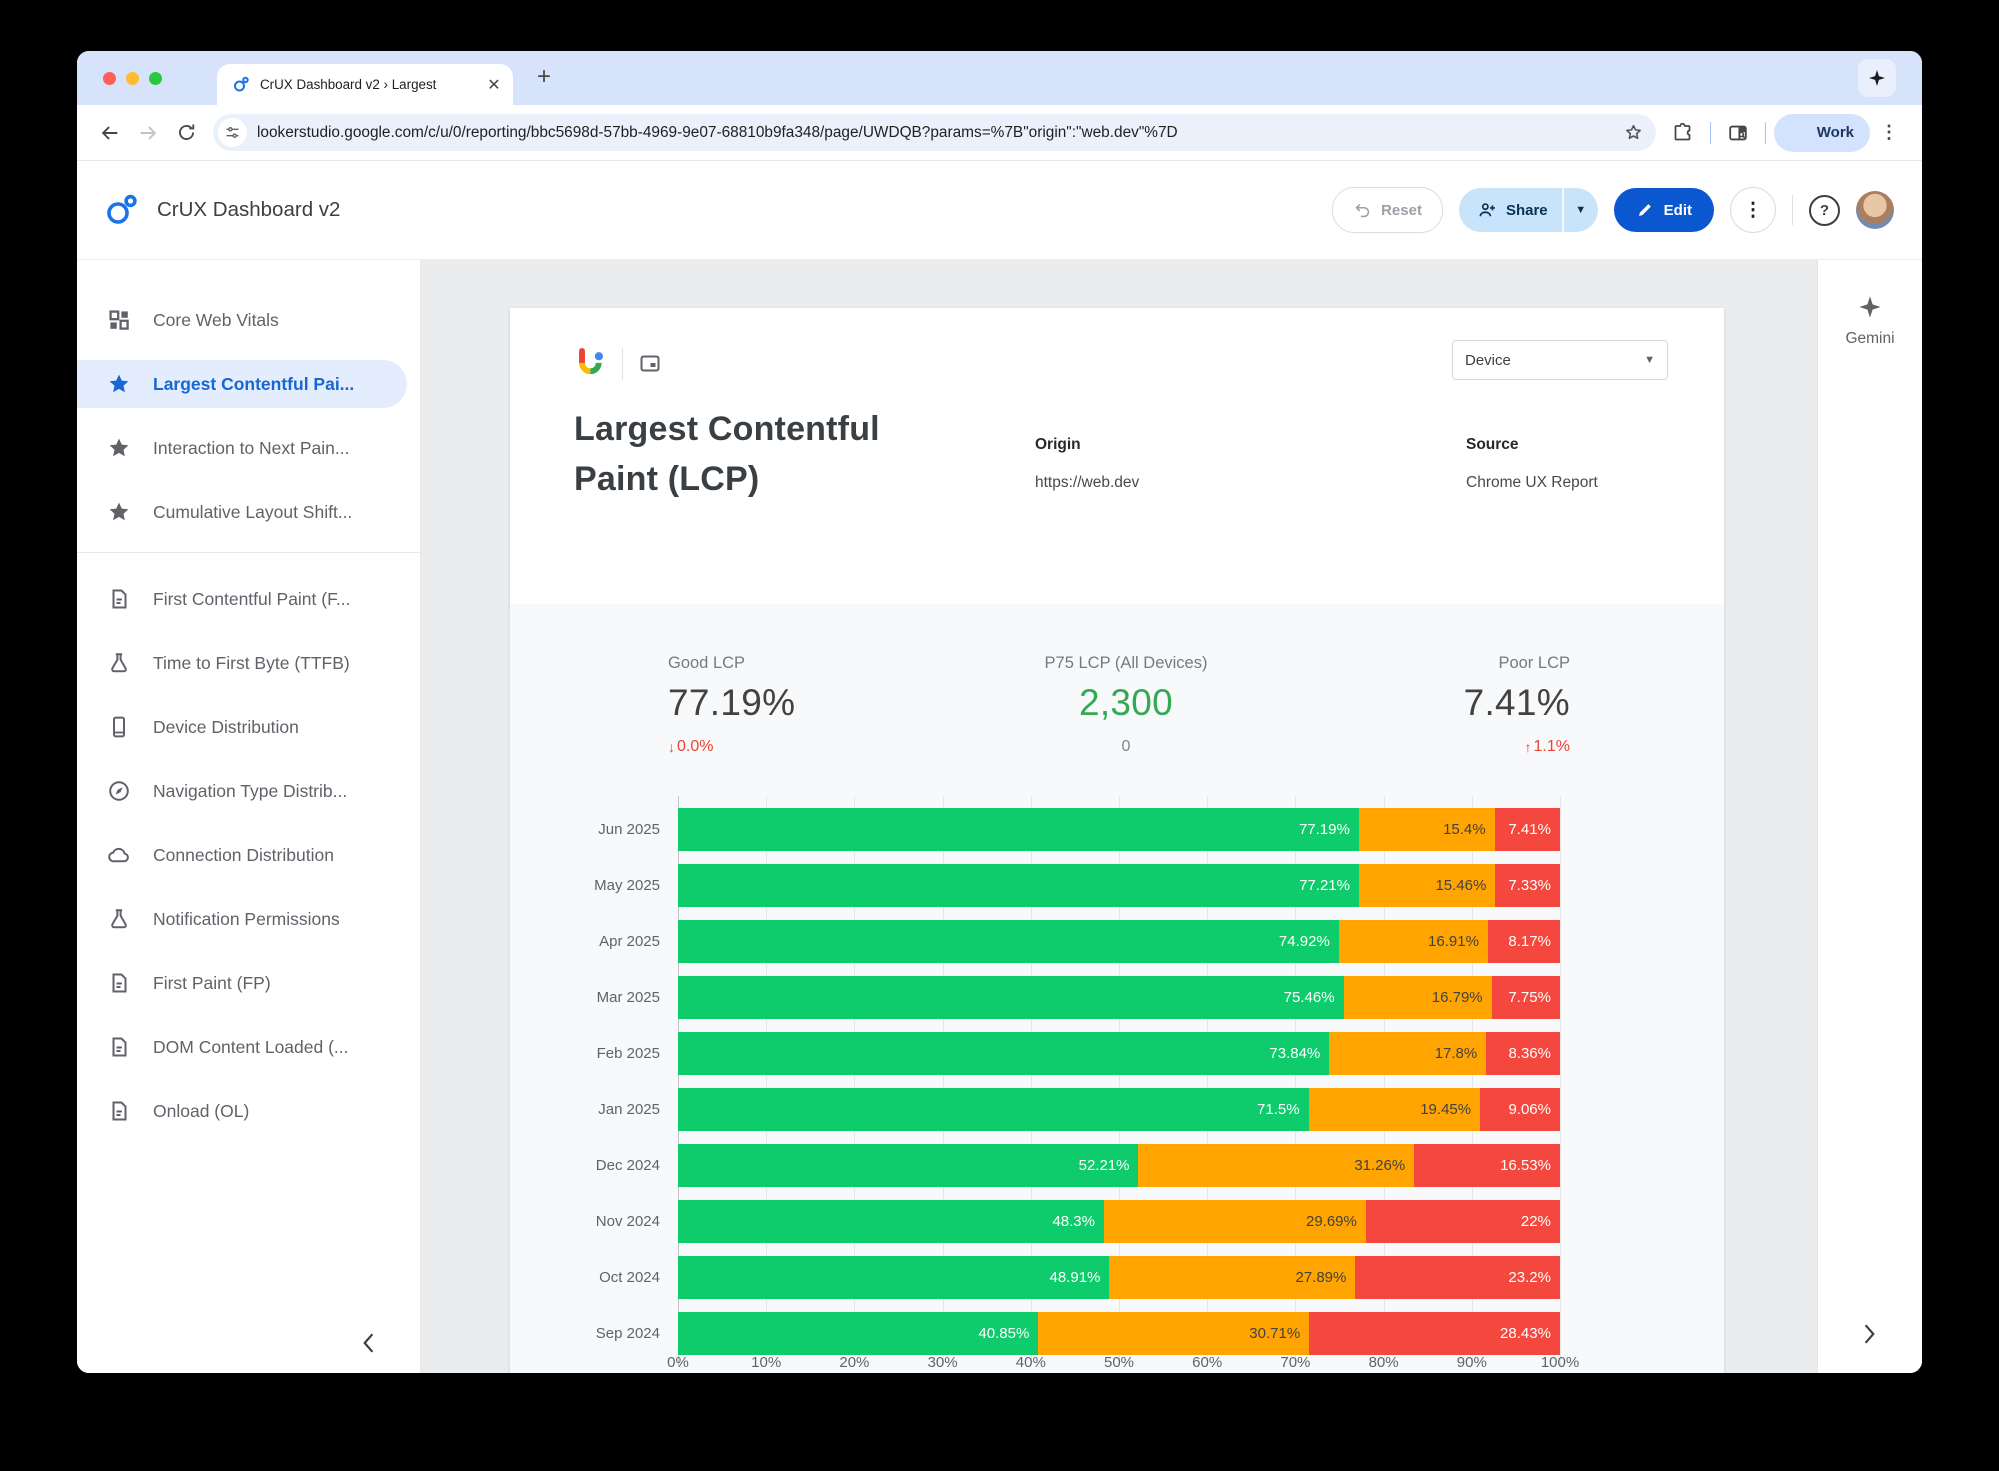 Image resolution: width=1999 pixels, height=1471 pixels. What do you see at coordinates (1235, 1221) in the screenshot?
I see `bar-segment-needs-improvement: 29.69%` at bounding box center [1235, 1221].